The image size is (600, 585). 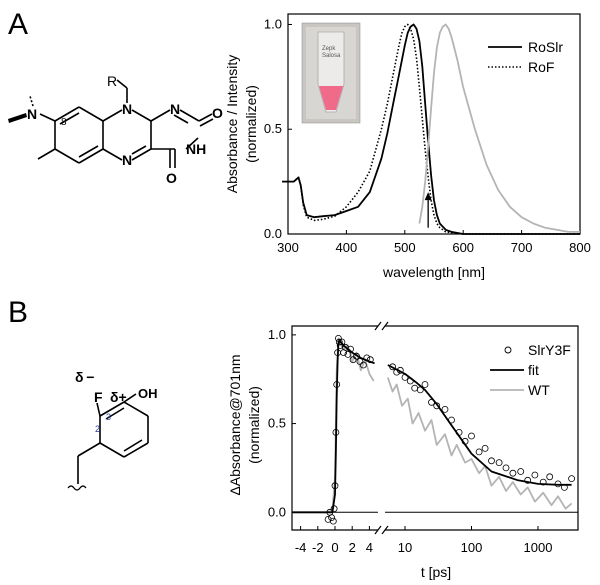 I want to click on chart-a-inset-photo: Zepk Salosa, so click(x=331, y=73).